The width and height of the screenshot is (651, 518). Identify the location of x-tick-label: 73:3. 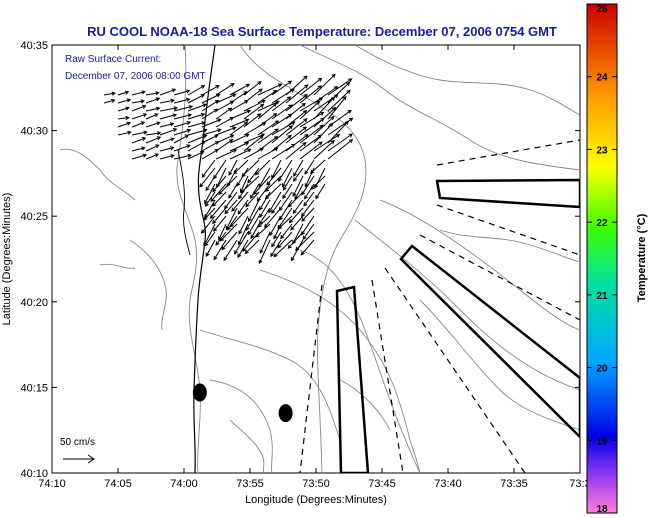
(579, 484).